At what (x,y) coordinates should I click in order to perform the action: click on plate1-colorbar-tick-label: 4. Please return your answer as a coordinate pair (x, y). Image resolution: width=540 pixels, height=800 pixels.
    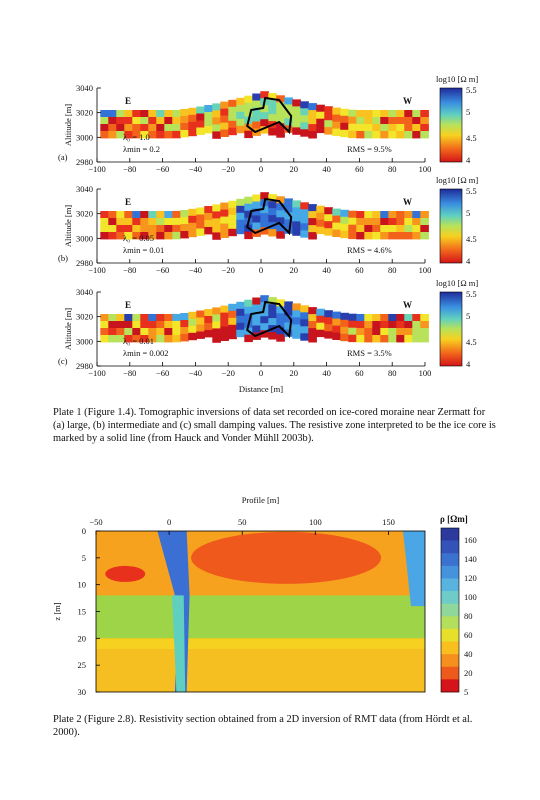
    Looking at the image, I should click on (468, 261).